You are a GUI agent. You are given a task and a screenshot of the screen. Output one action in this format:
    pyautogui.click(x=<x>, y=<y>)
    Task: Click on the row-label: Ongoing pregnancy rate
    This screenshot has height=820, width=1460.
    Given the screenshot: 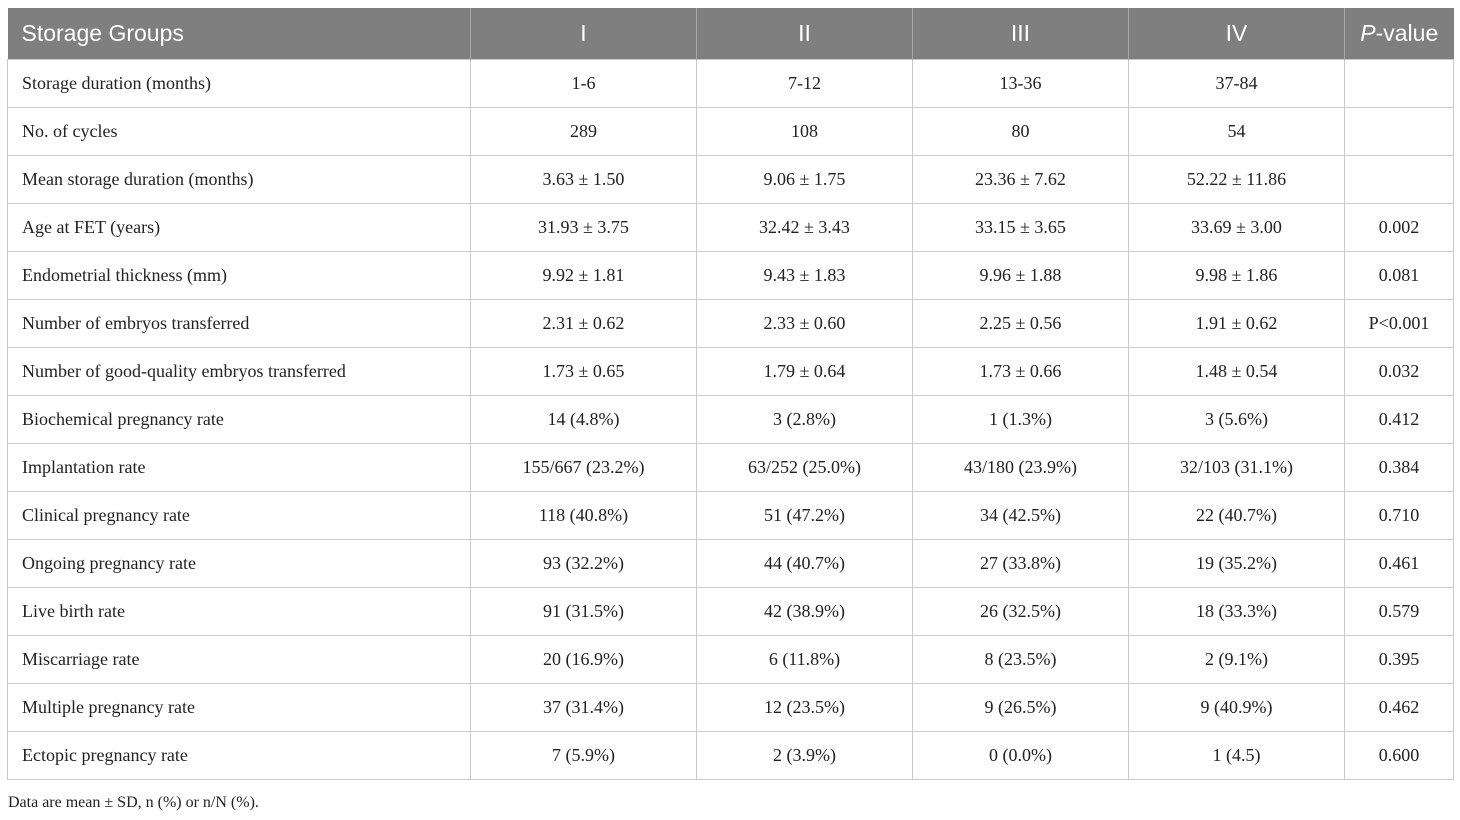 What is the action you would take?
    pyautogui.click(x=239, y=563)
    